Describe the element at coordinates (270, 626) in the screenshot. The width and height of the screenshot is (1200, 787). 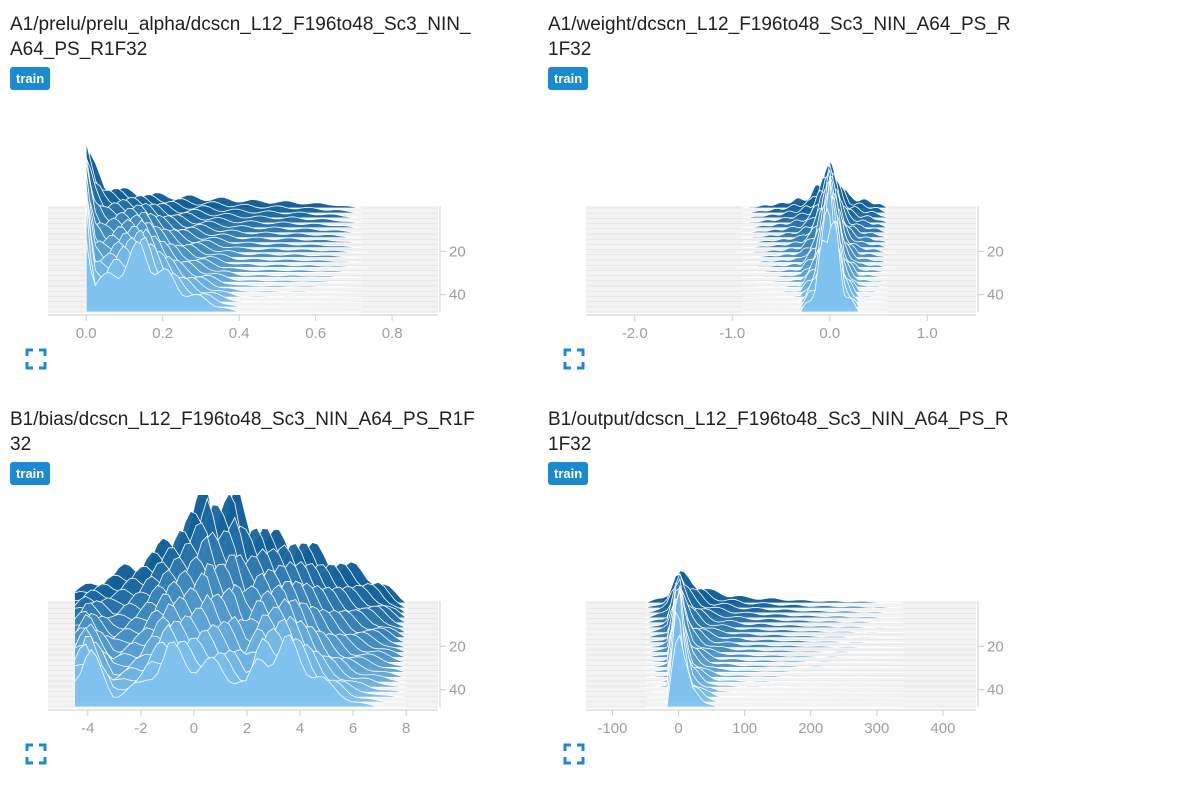
I see `histogram-chart: -4 -2 0 2 4 6 8 20 40` at that location.